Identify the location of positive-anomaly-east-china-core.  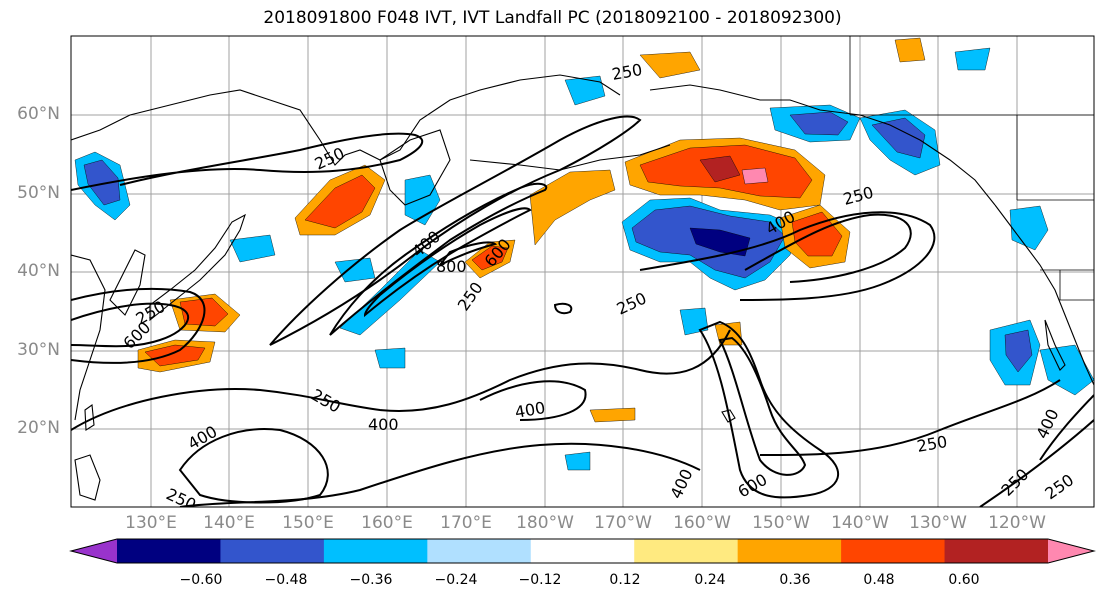
(175, 355).